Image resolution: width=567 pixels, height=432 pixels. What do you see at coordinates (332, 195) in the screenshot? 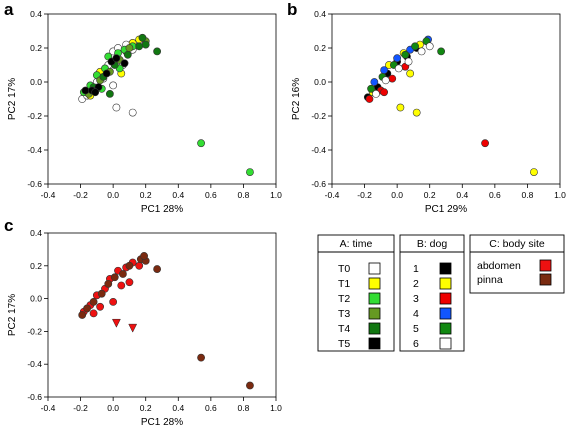
I see `x-tick-label: -0.4` at bounding box center [332, 195].